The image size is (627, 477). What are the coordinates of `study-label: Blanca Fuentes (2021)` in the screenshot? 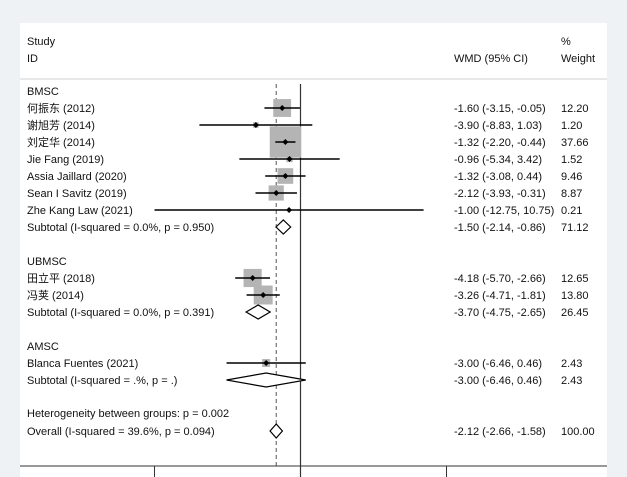 It's located at (82, 364).